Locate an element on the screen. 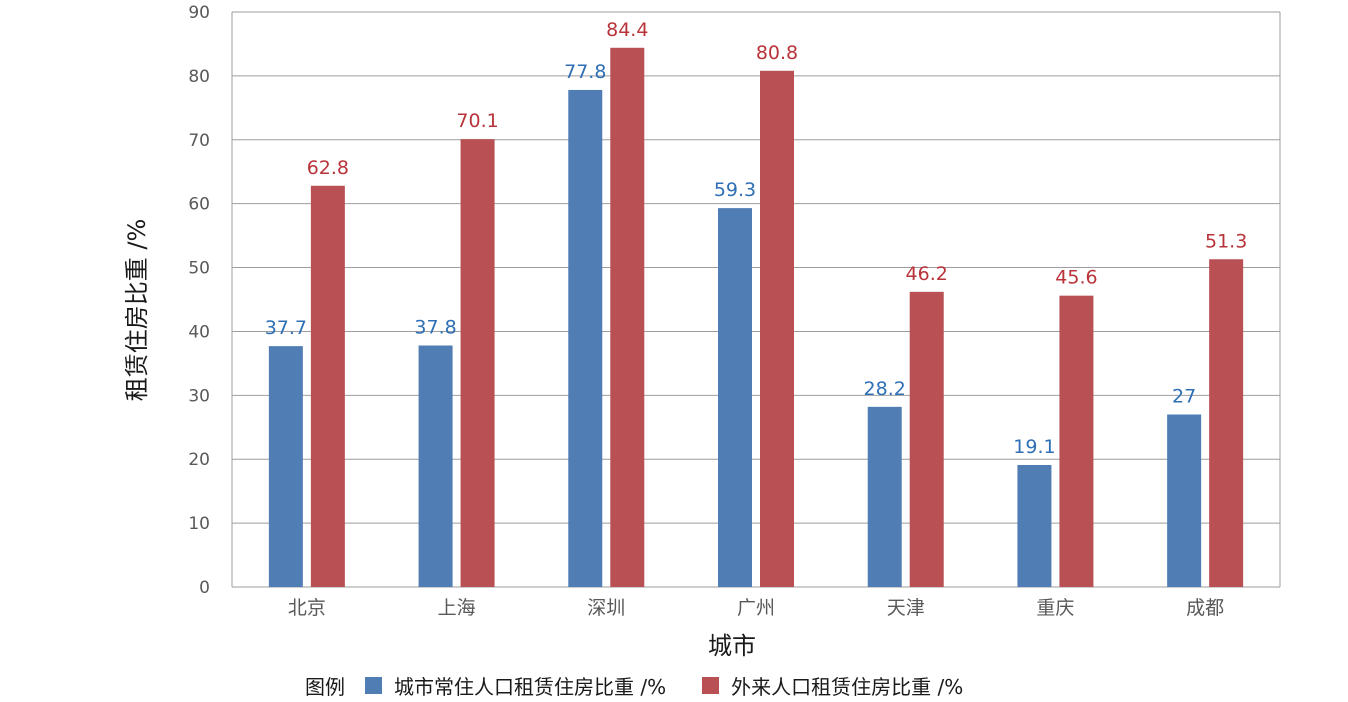 The width and height of the screenshot is (1348, 702). y-axis-title: 租赁住房比重 /% is located at coordinates (137, 310).